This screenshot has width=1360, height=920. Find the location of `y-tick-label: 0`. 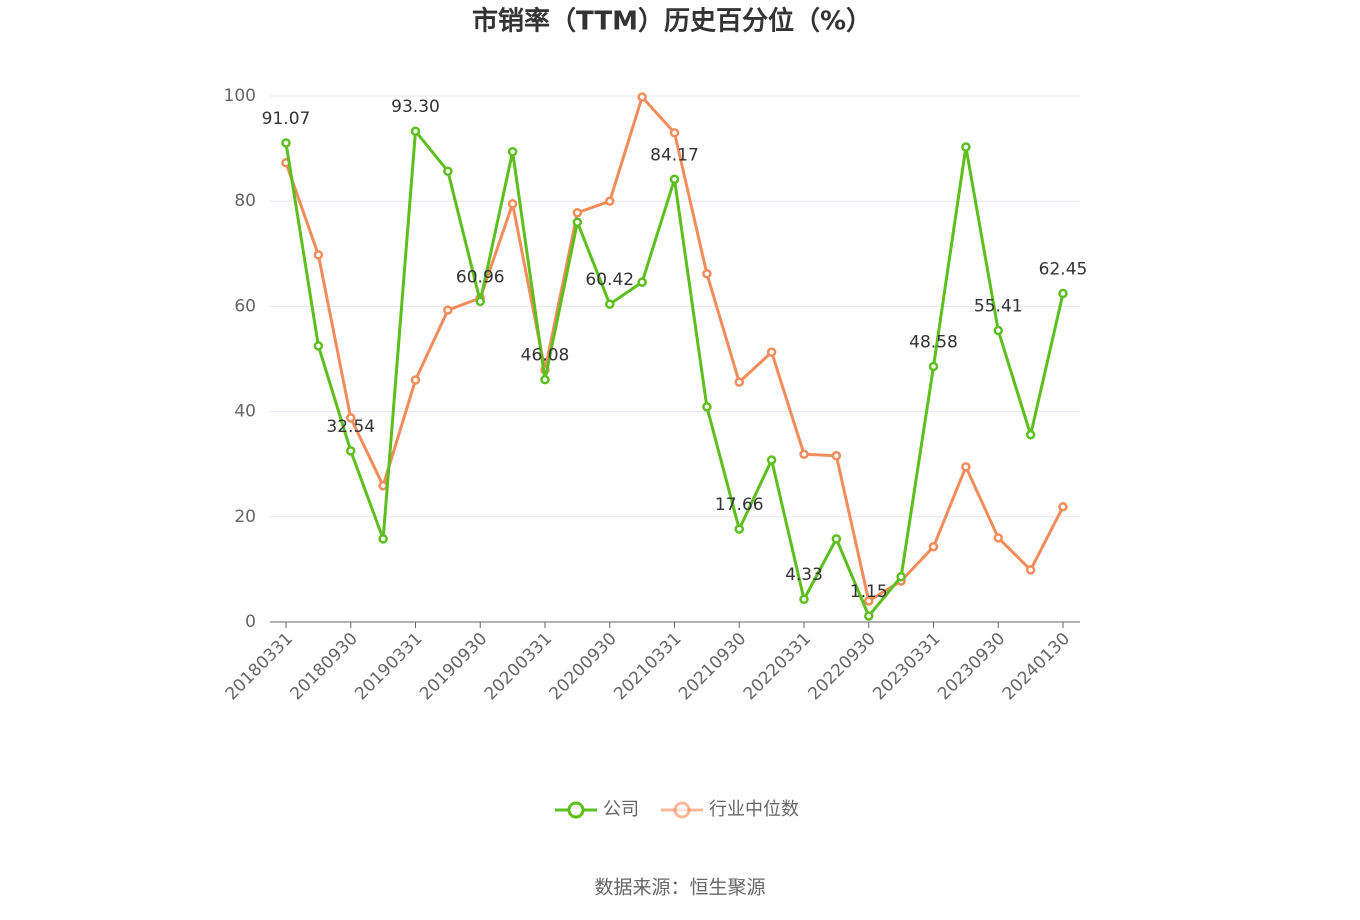

y-tick-label: 0 is located at coordinates (250, 622).